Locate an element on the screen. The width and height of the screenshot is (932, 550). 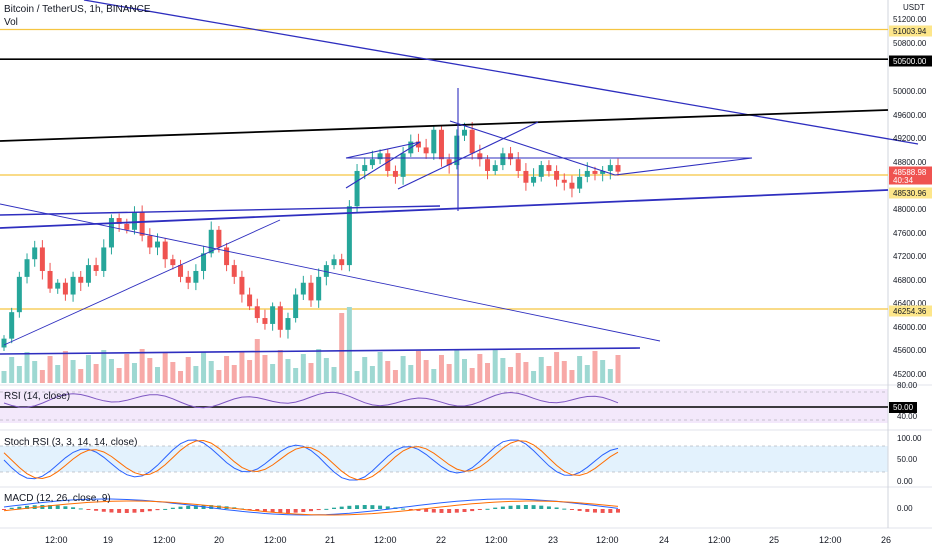
price-tick-label: 46400.00 is located at coordinates (910, 303).